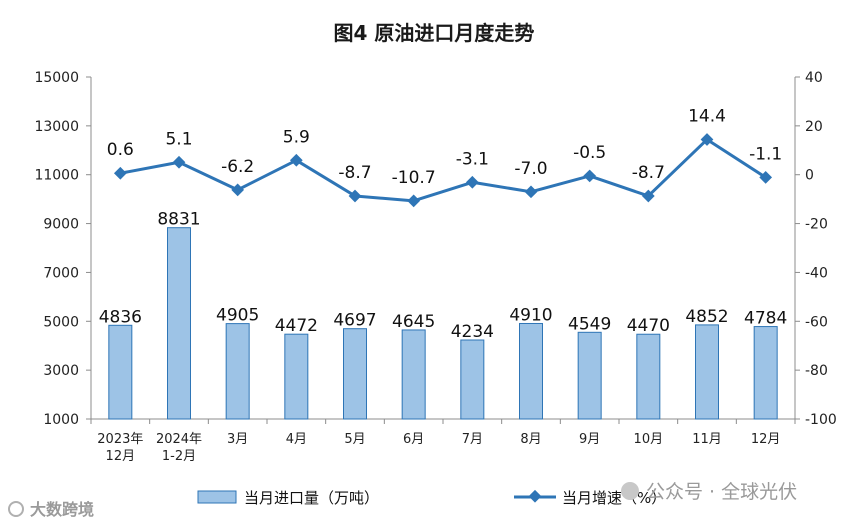 The image size is (868, 526). Describe the element at coordinates (530, 439) in the screenshot. I see `x-tick-label: 8月` at that location.